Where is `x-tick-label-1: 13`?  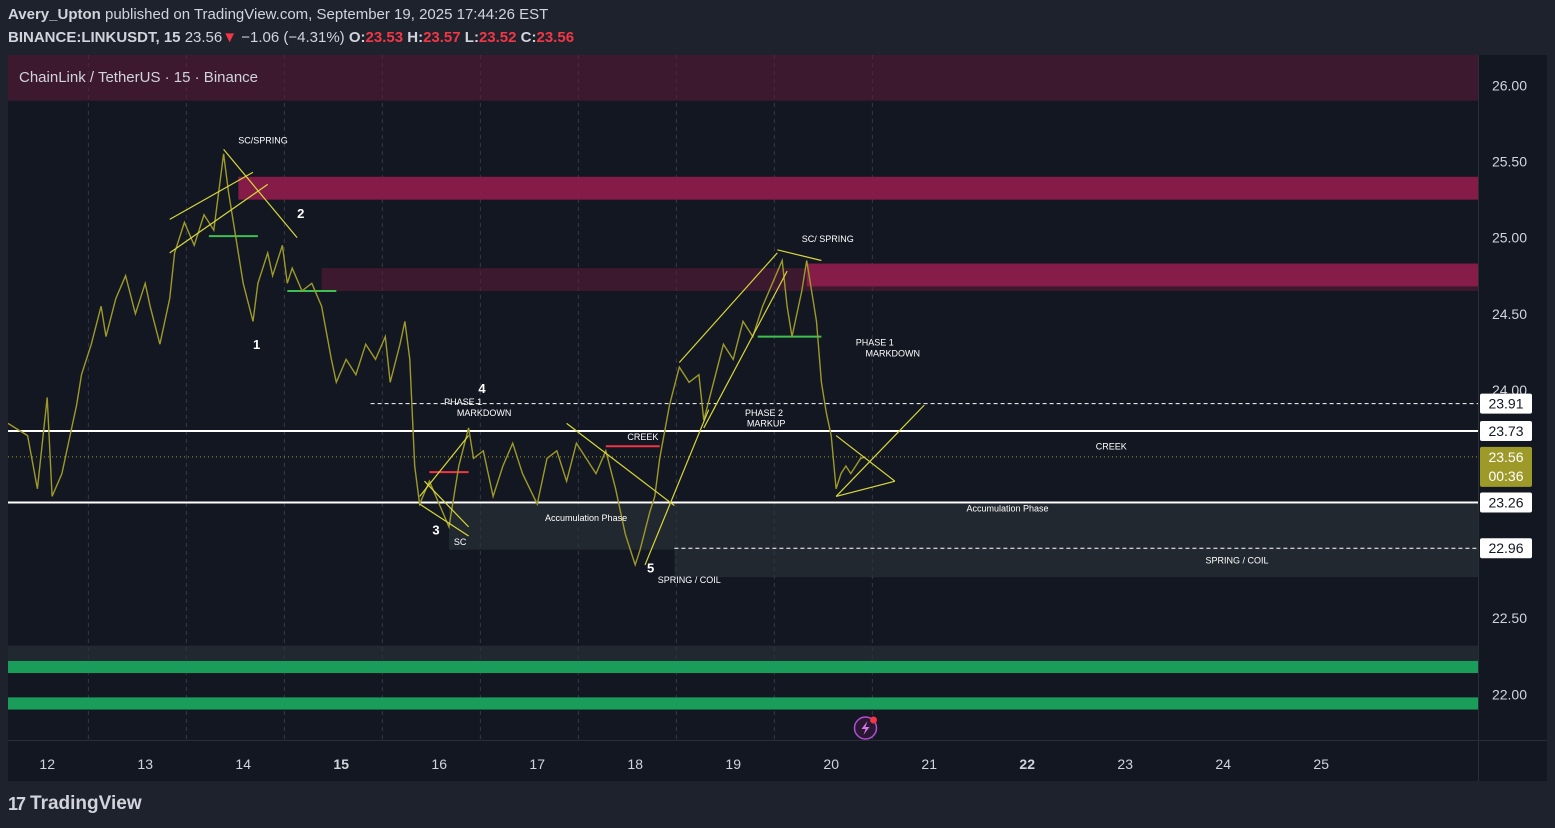 x-tick-label-1: 13 is located at coordinates (145, 764).